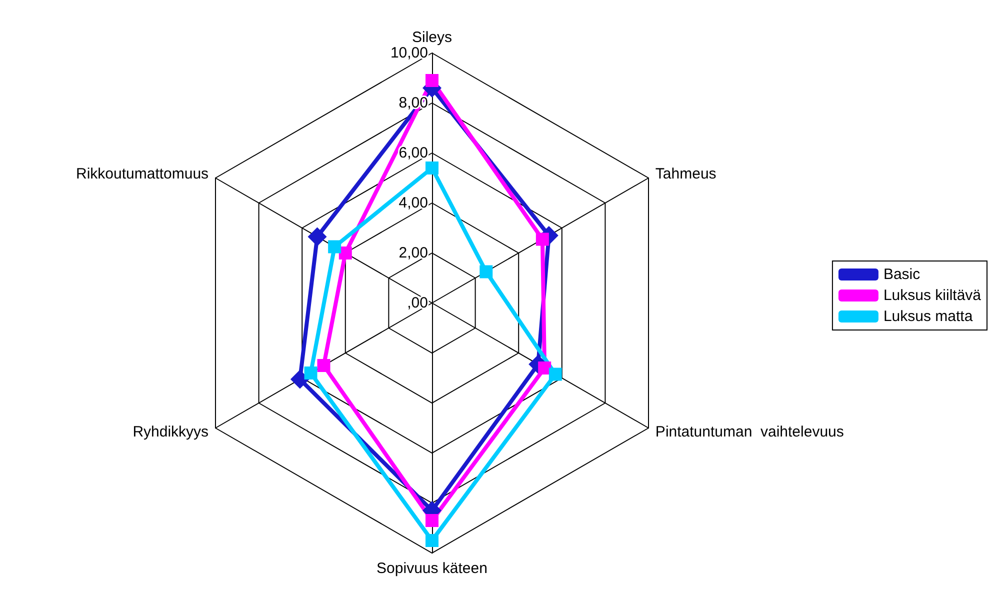 Image resolution: width=991 pixels, height=591 pixels. I want to click on spoke-label: Ryhdikkyys, so click(170, 432).